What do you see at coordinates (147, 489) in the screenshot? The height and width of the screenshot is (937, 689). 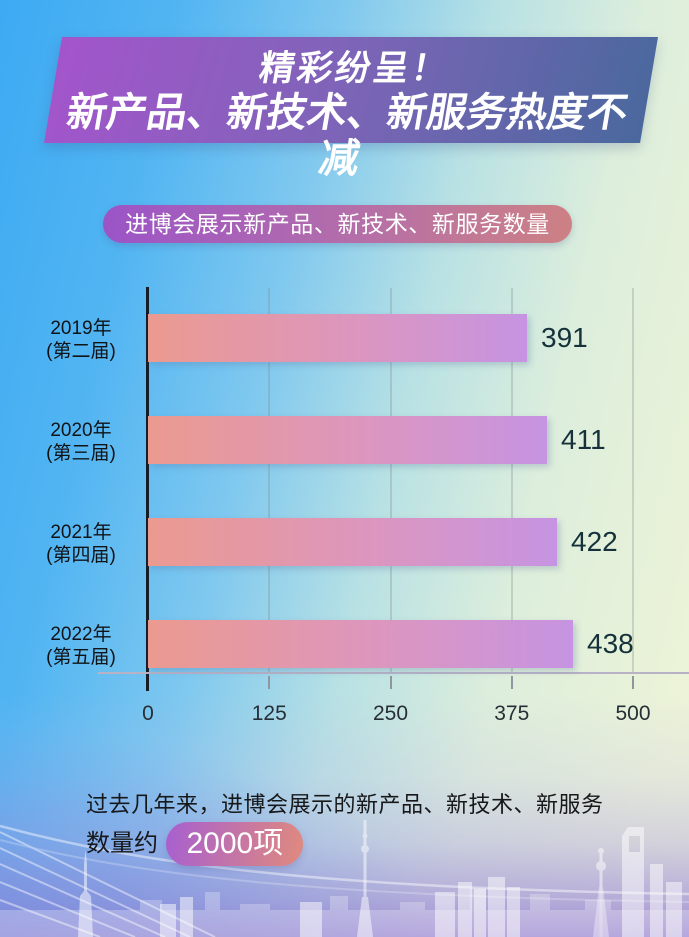 I see `y-axis-line` at bounding box center [147, 489].